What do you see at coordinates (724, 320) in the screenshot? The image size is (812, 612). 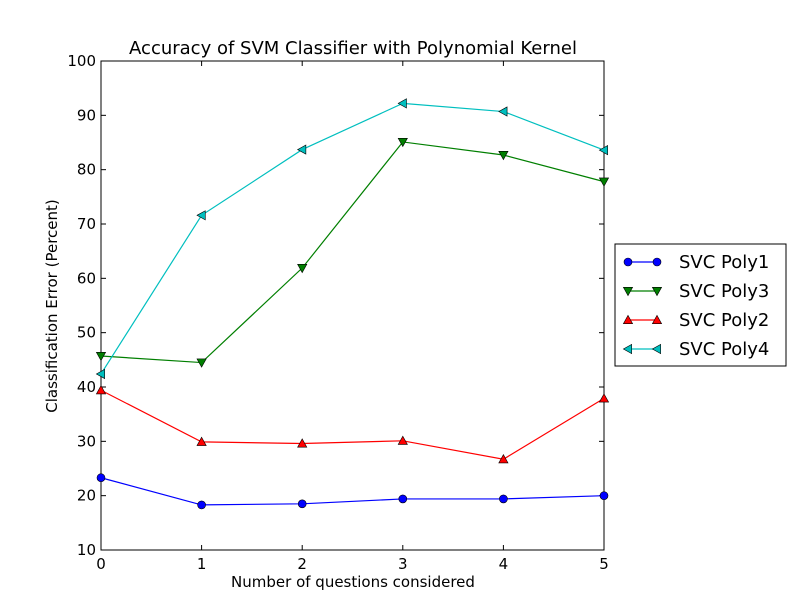 I see `legend-label-svc-poly2: SVC Poly2` at bounding box center [724, 320].